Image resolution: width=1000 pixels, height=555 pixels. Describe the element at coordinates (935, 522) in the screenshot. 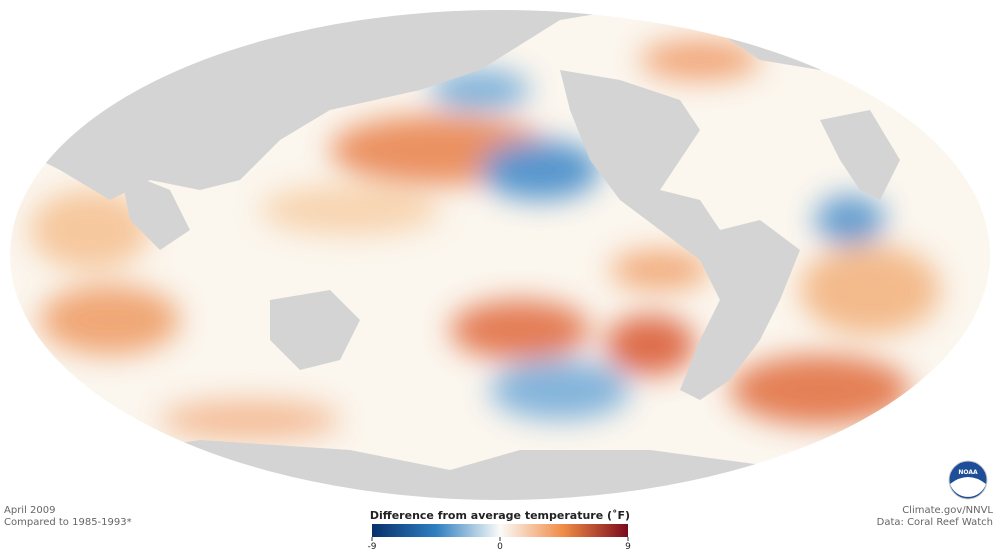

I see `source-label: Data: Coral Reef Watch` at that location.